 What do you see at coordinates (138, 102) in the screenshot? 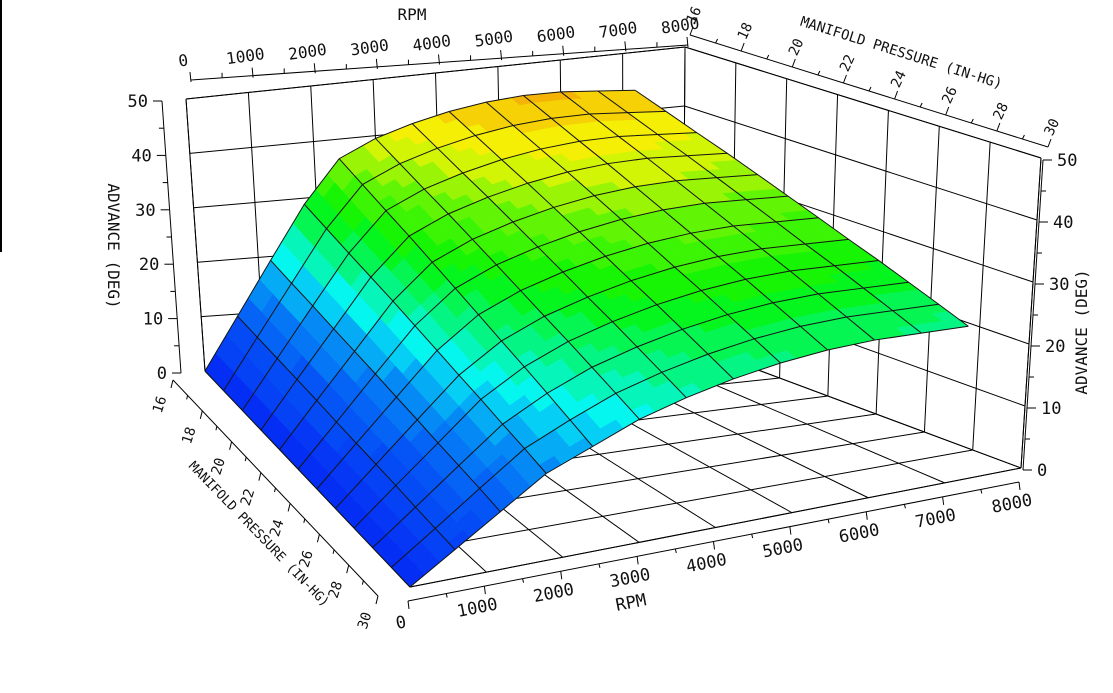
I see `z-axis-left-tick-label: 50` at bounding box center [138, 102].